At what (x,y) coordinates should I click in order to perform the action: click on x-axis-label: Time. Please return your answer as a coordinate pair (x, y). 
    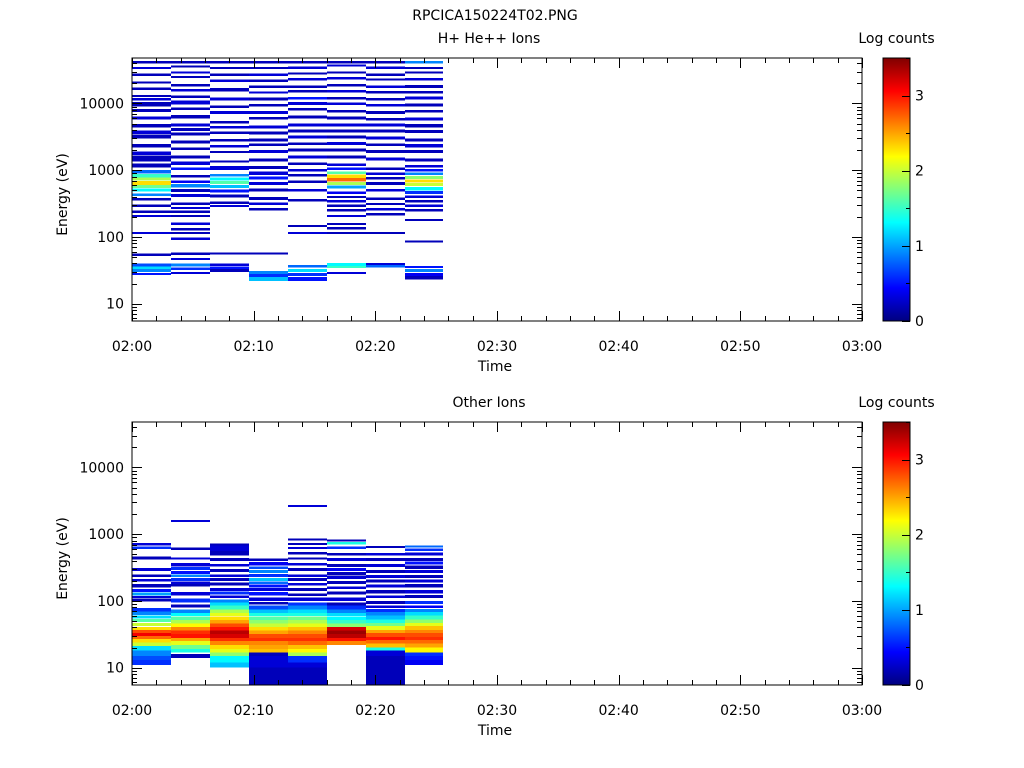
    Looking at the image, I should click on (494, 731).